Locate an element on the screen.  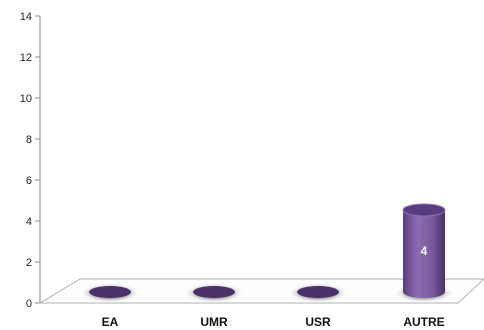
bar-top is located at coordinates (424, 210).